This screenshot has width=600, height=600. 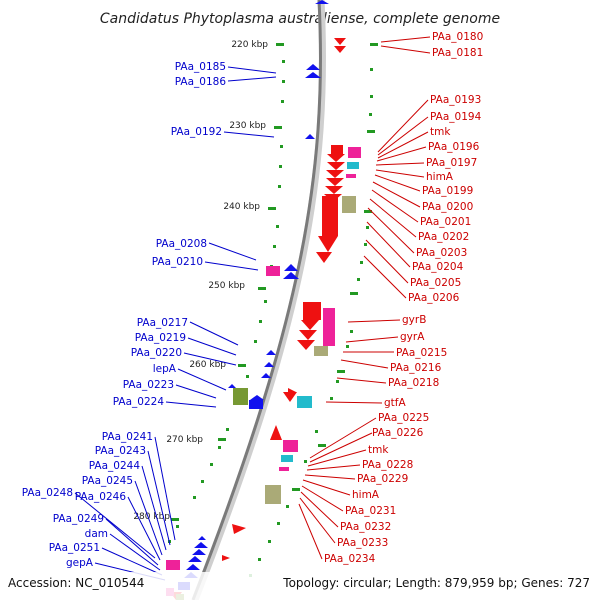 What do you see at coordinates (362, 543) in the screenshot?
I see `gene-label: PAa_0233` at bounding box center [362, 543].